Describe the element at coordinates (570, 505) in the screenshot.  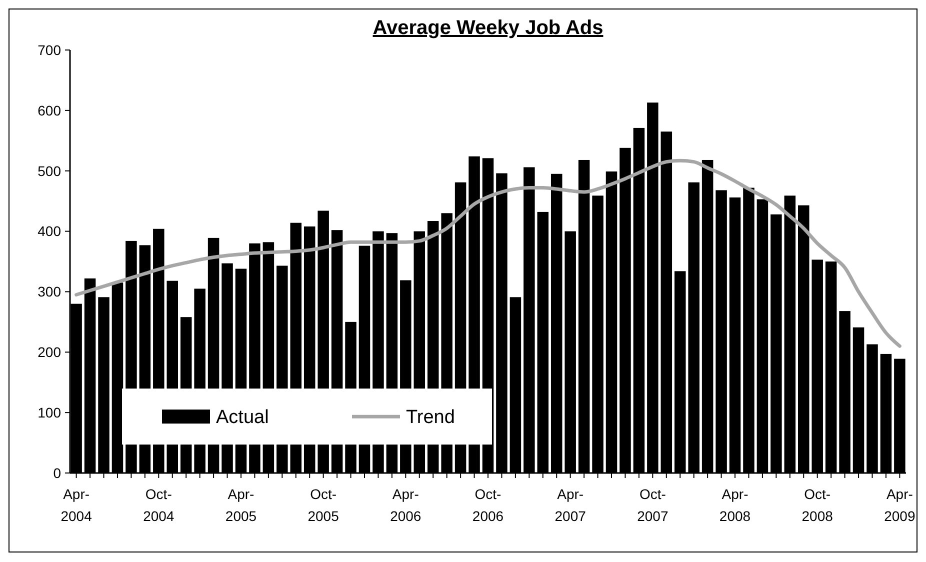
I see `x-tick-label: Apr-2007` at that location.